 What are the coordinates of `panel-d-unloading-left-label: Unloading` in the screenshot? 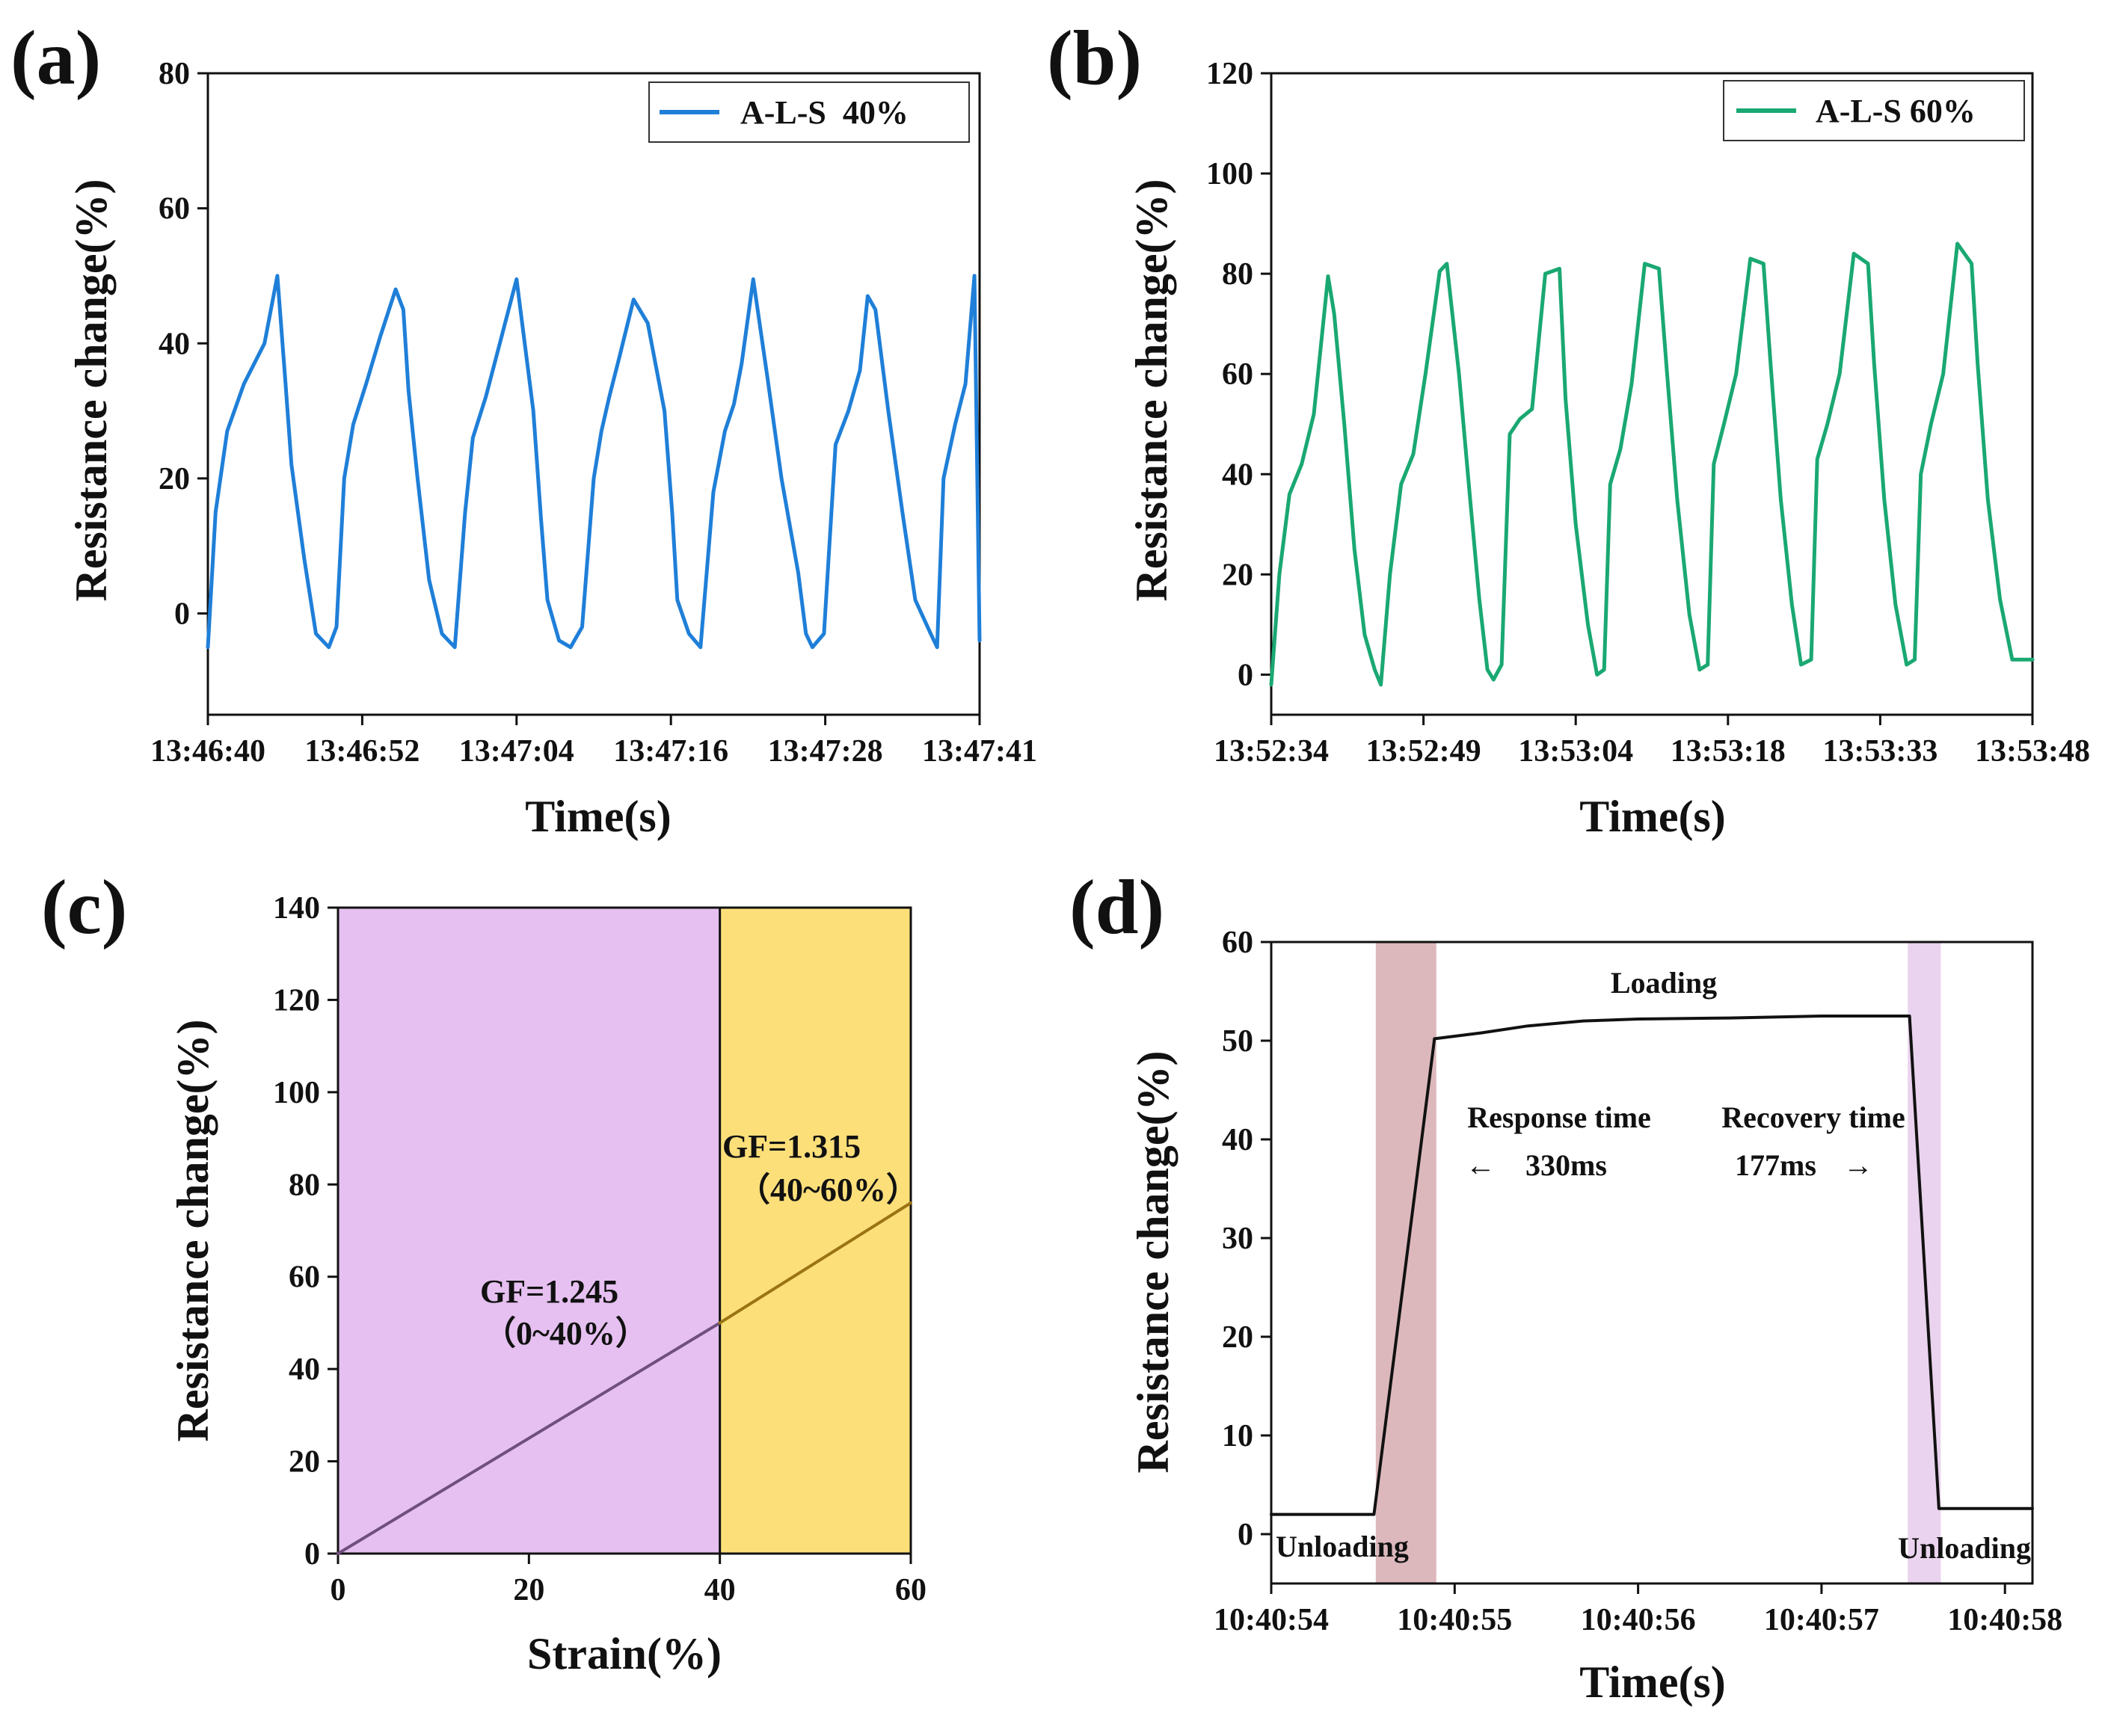 It's located at (1343, 1546).